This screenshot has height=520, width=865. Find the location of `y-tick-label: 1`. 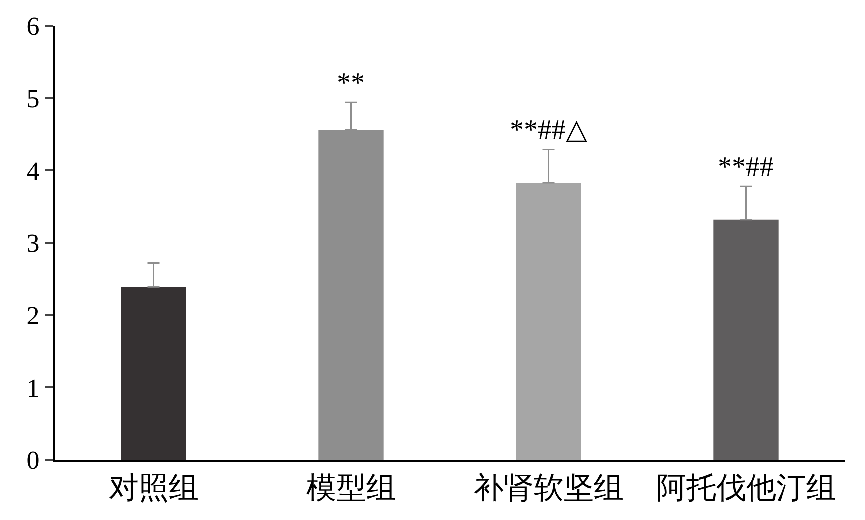

y-tick-label: 1 is located at coordinates (33, 388).